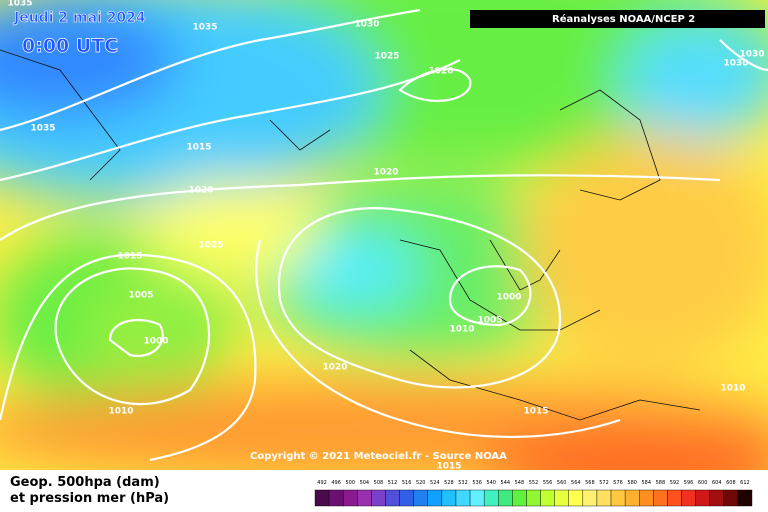 Image resolution: width=768 pixels, height=512 pixels. What do you see at coordinates (717, 483) in the screenshot?
I see `legend-label: 604` at bounding box center [717, 483].